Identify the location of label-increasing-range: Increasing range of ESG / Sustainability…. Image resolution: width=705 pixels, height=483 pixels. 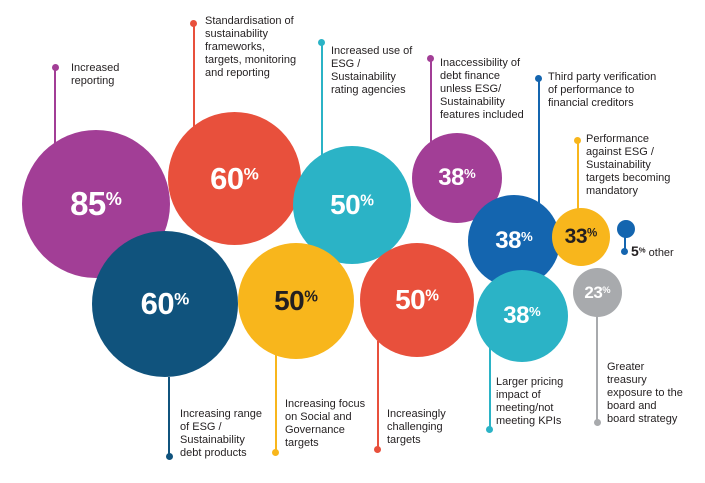
(221, 433).